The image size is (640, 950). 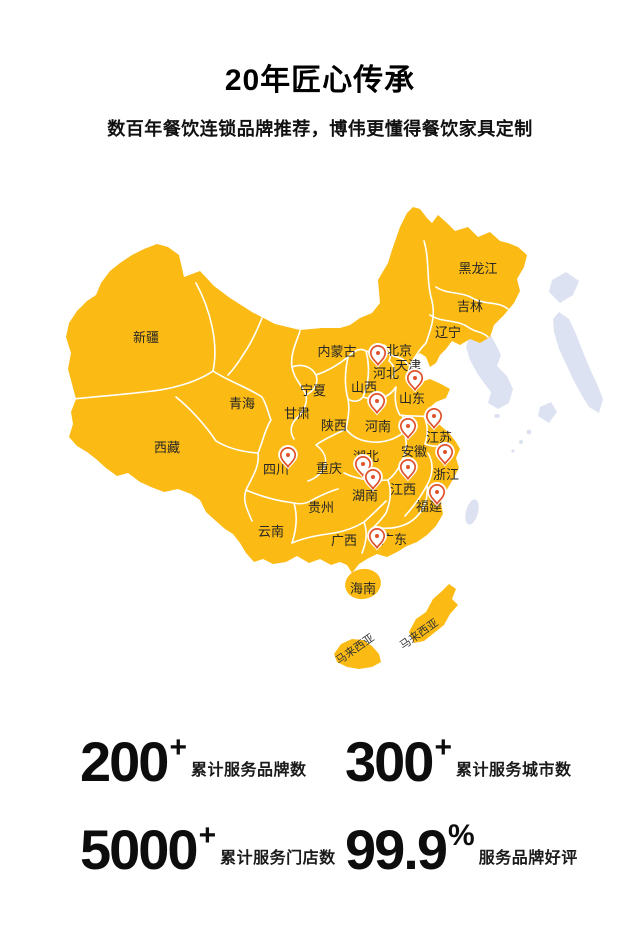 I want to click on province-label-hainan: 海南, so click(x=363, y=588).